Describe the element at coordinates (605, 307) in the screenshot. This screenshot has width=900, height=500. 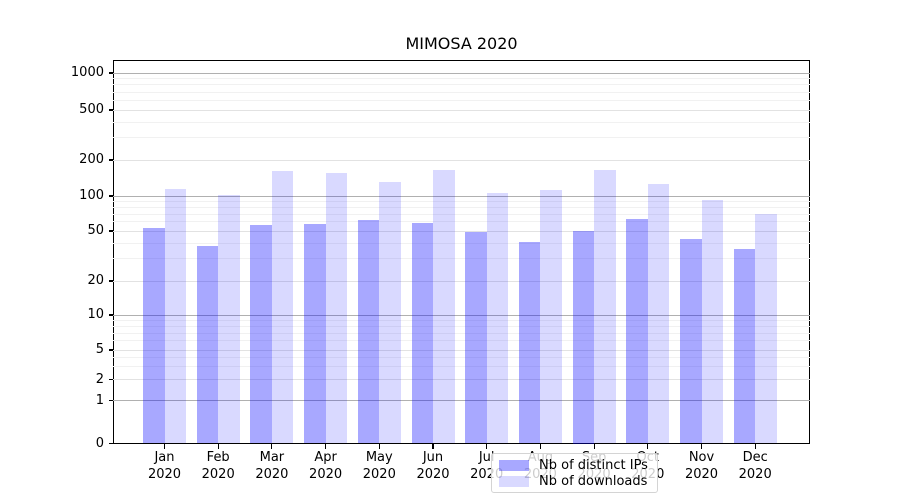
I see `bar-downloads-sep` at that location.